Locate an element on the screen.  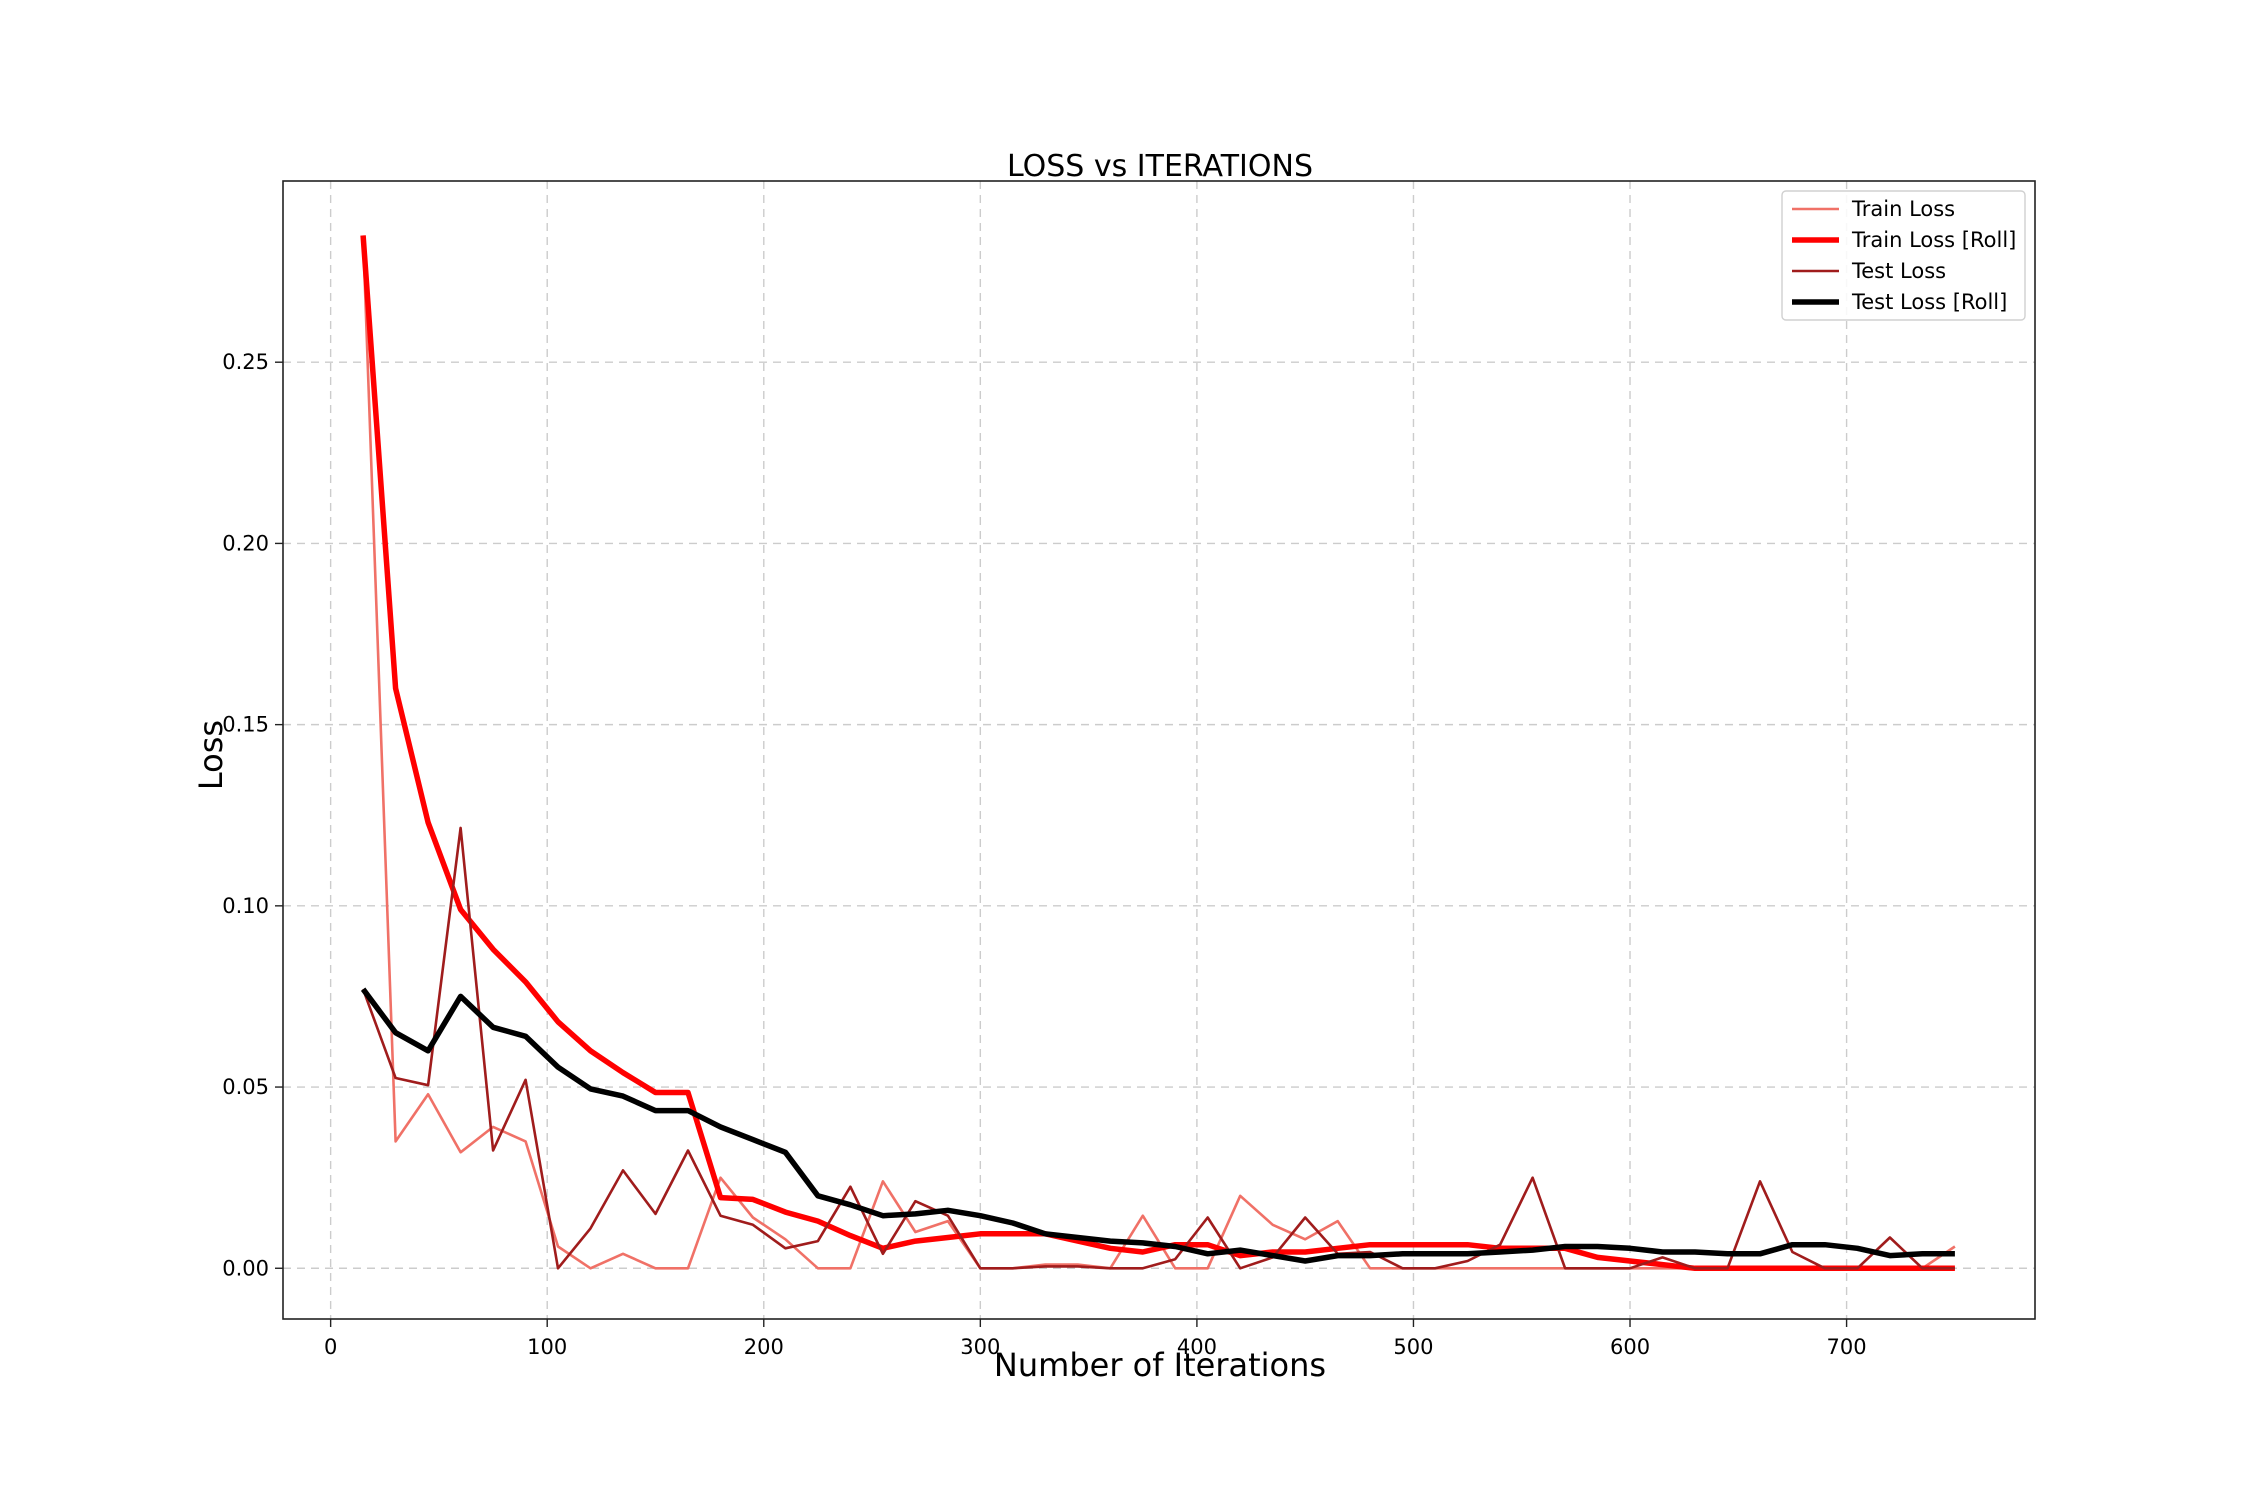
x-tick-label: 0 is located at coordinates (330, 1347).